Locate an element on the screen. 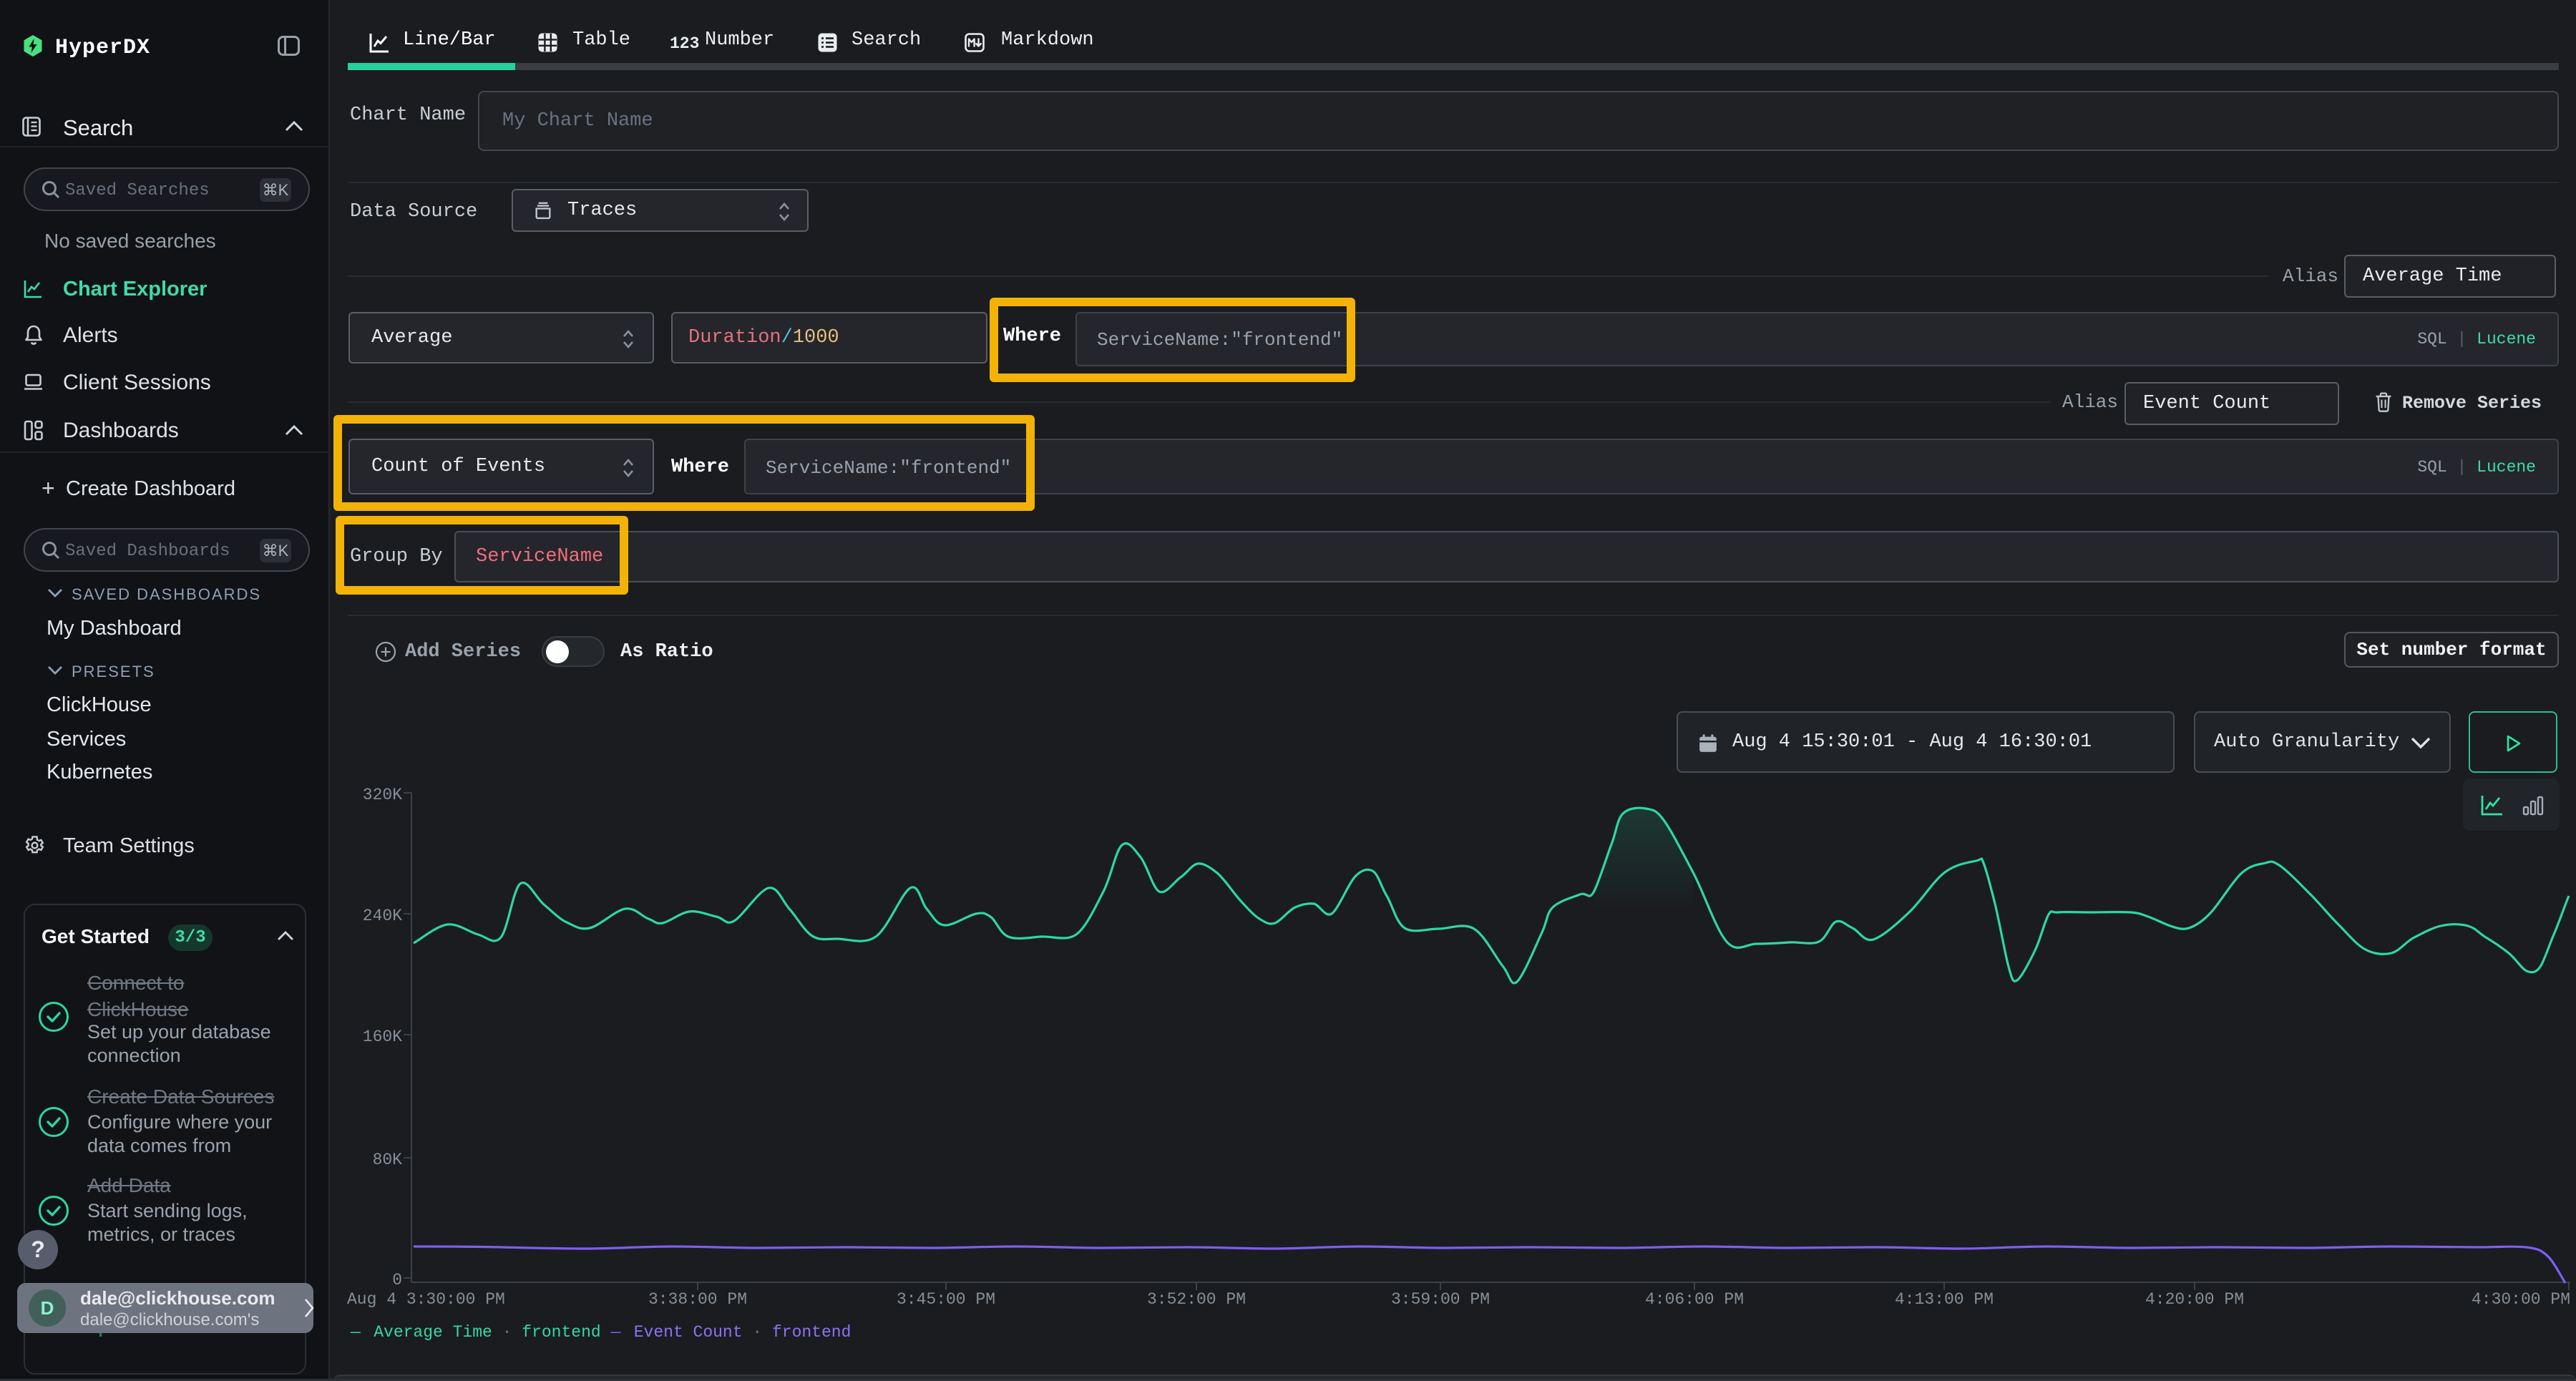 The image size is (2576, 1381). svg-text: 3:52:00 PM is located at coordinates (1196, 1299).